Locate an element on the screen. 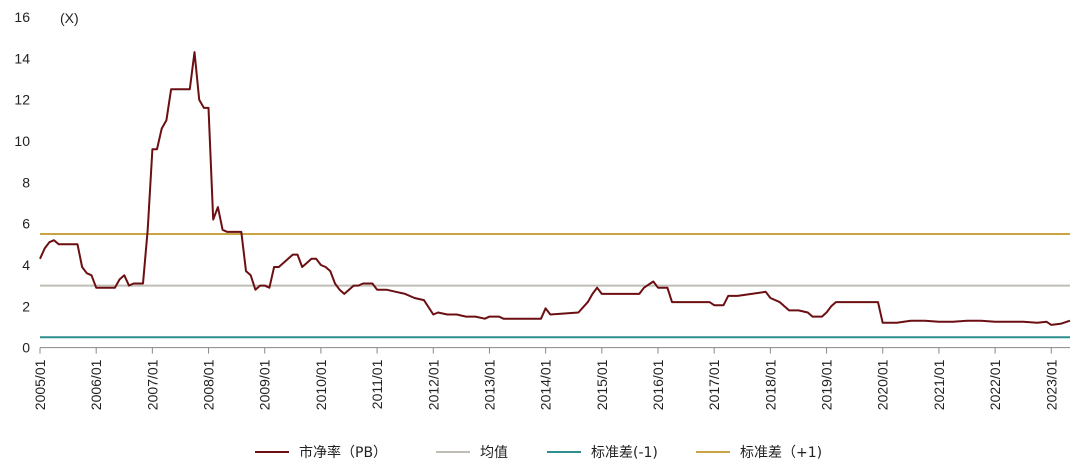  x-tick-label: 2005/01 is located at coordinates (40, 384).